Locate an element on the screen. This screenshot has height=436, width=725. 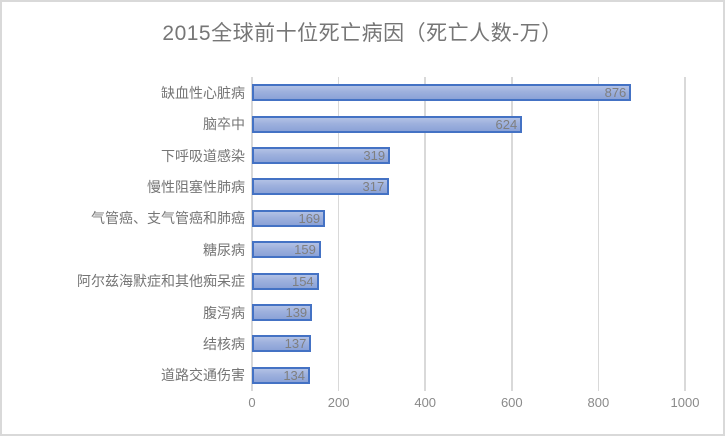
bar-value-label: 154 is located at coordinates (302, 281).